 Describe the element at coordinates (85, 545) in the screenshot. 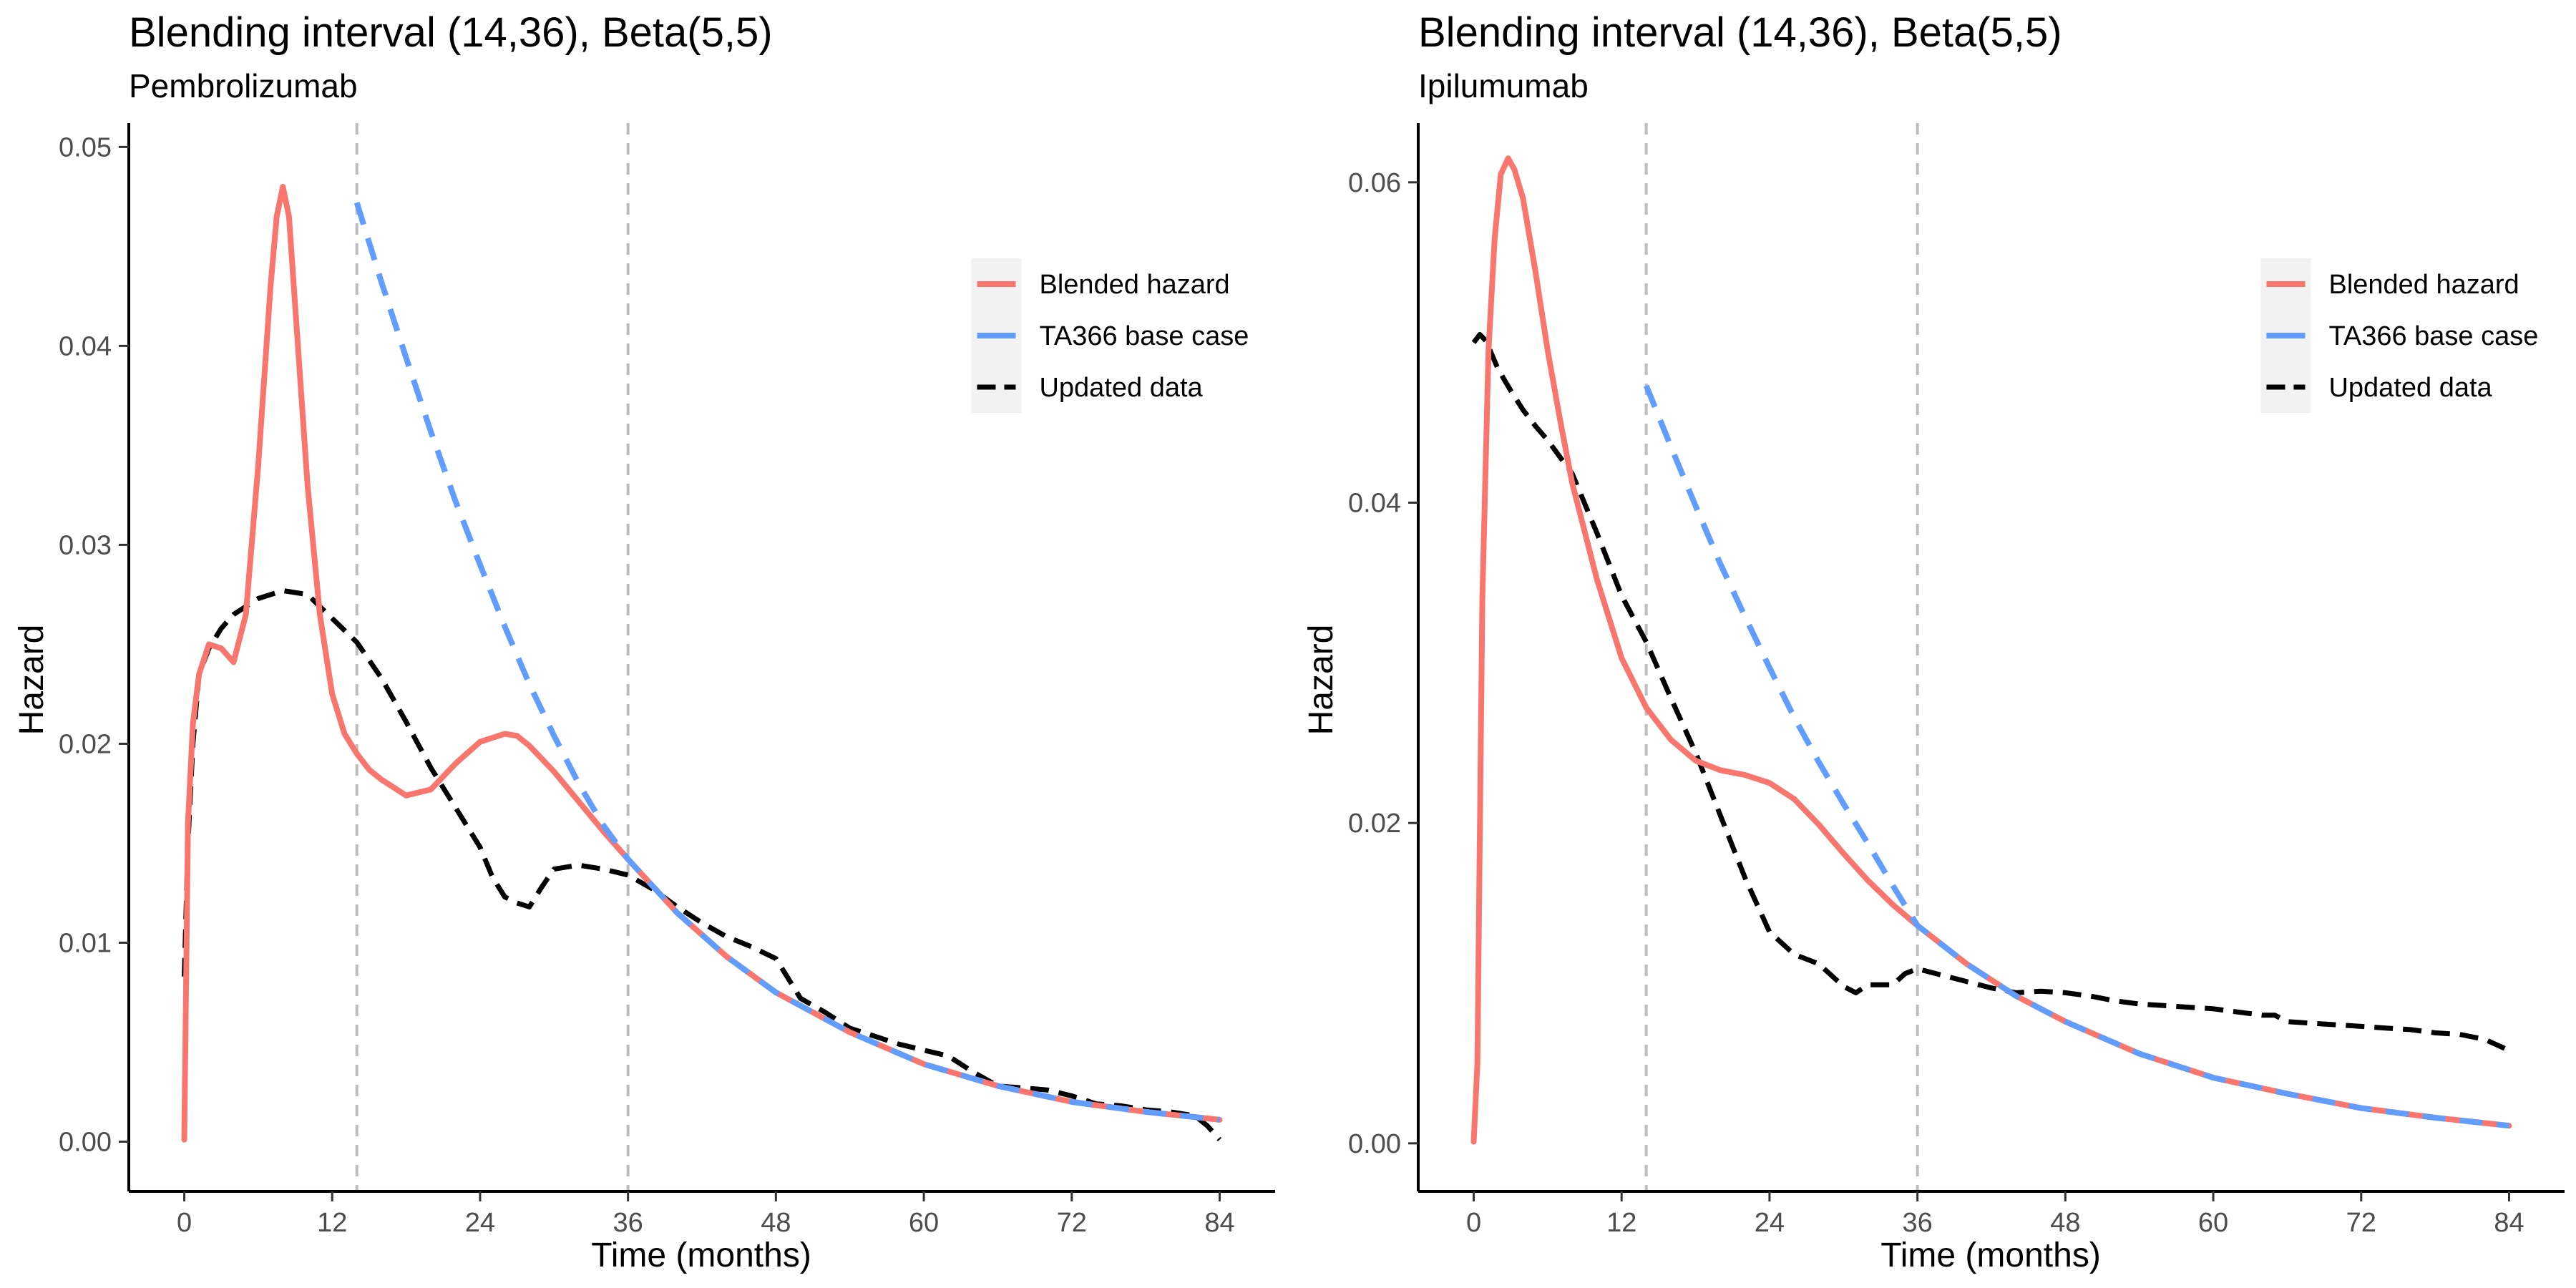

I see `y-tick-label: 0.03` at that location.